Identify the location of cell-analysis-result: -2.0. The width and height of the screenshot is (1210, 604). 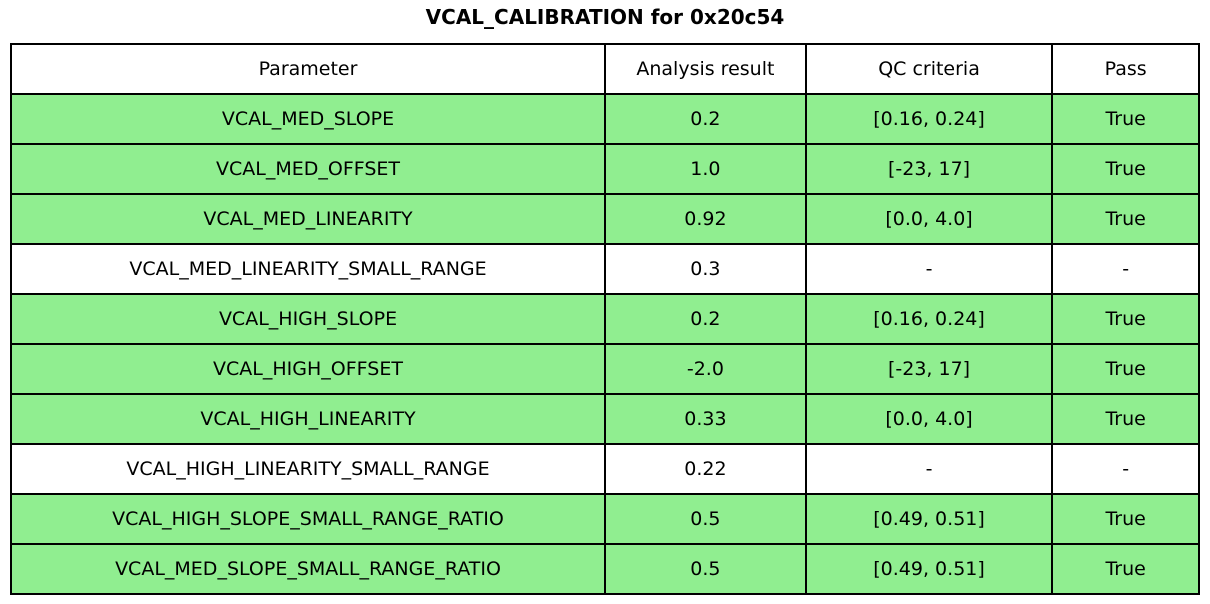
(705, 369).